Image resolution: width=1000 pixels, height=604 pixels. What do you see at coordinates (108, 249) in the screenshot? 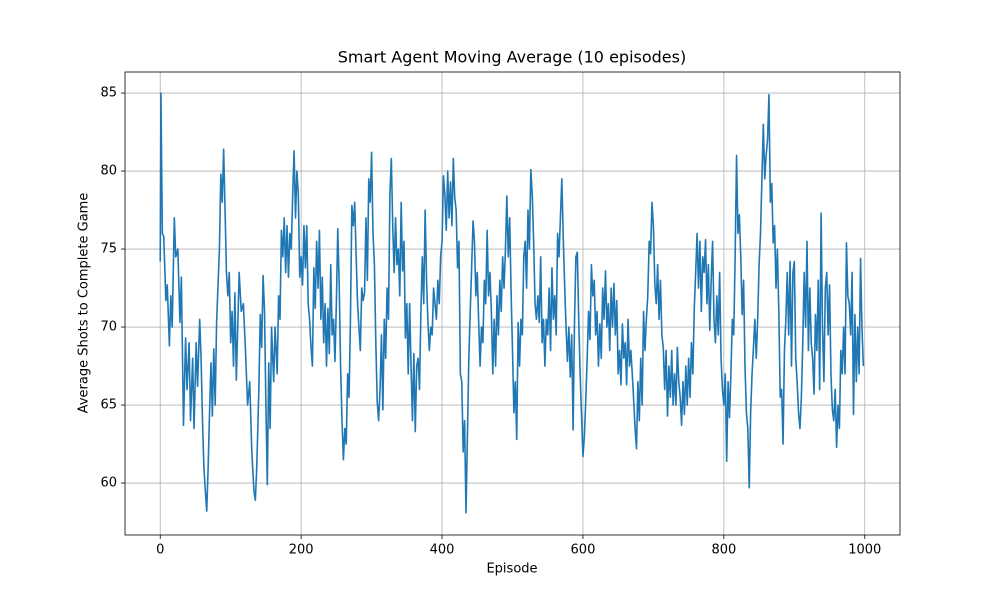
I see `y-tick-label: 75` at bounding box center [108, 249].